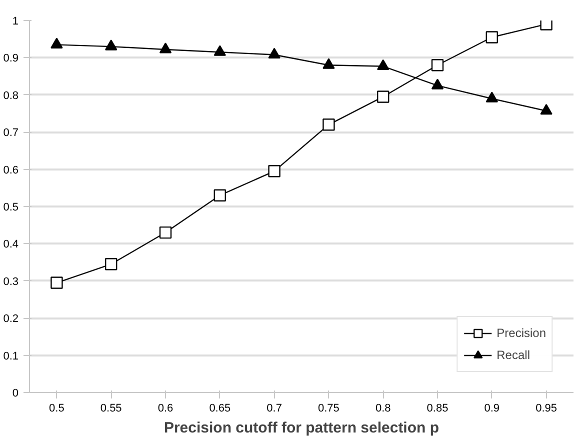 The width and height of the screenshot is (585, 441). Describe the element at coordinates (11, 356) in the screenshot. I see `y-tick-label: 0.1` at that location.